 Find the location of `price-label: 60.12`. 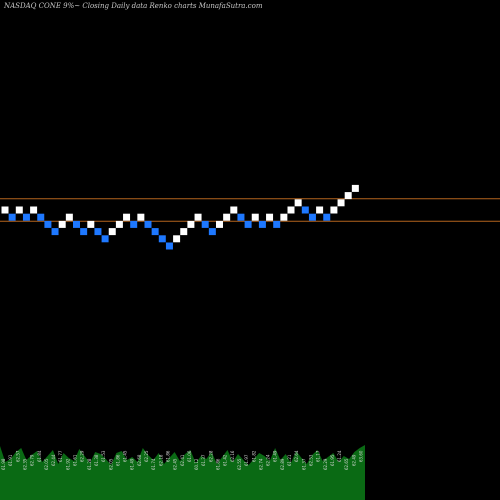

price-label: 60.12 is located at coordinates (196, 464).